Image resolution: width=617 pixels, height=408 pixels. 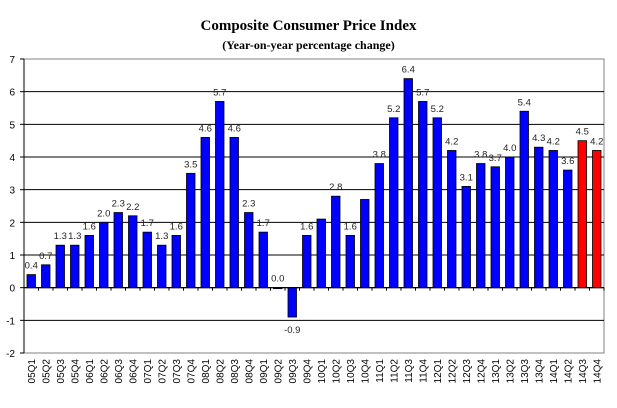 I want to click on bar-13Q4, so click(x=539, y=217).